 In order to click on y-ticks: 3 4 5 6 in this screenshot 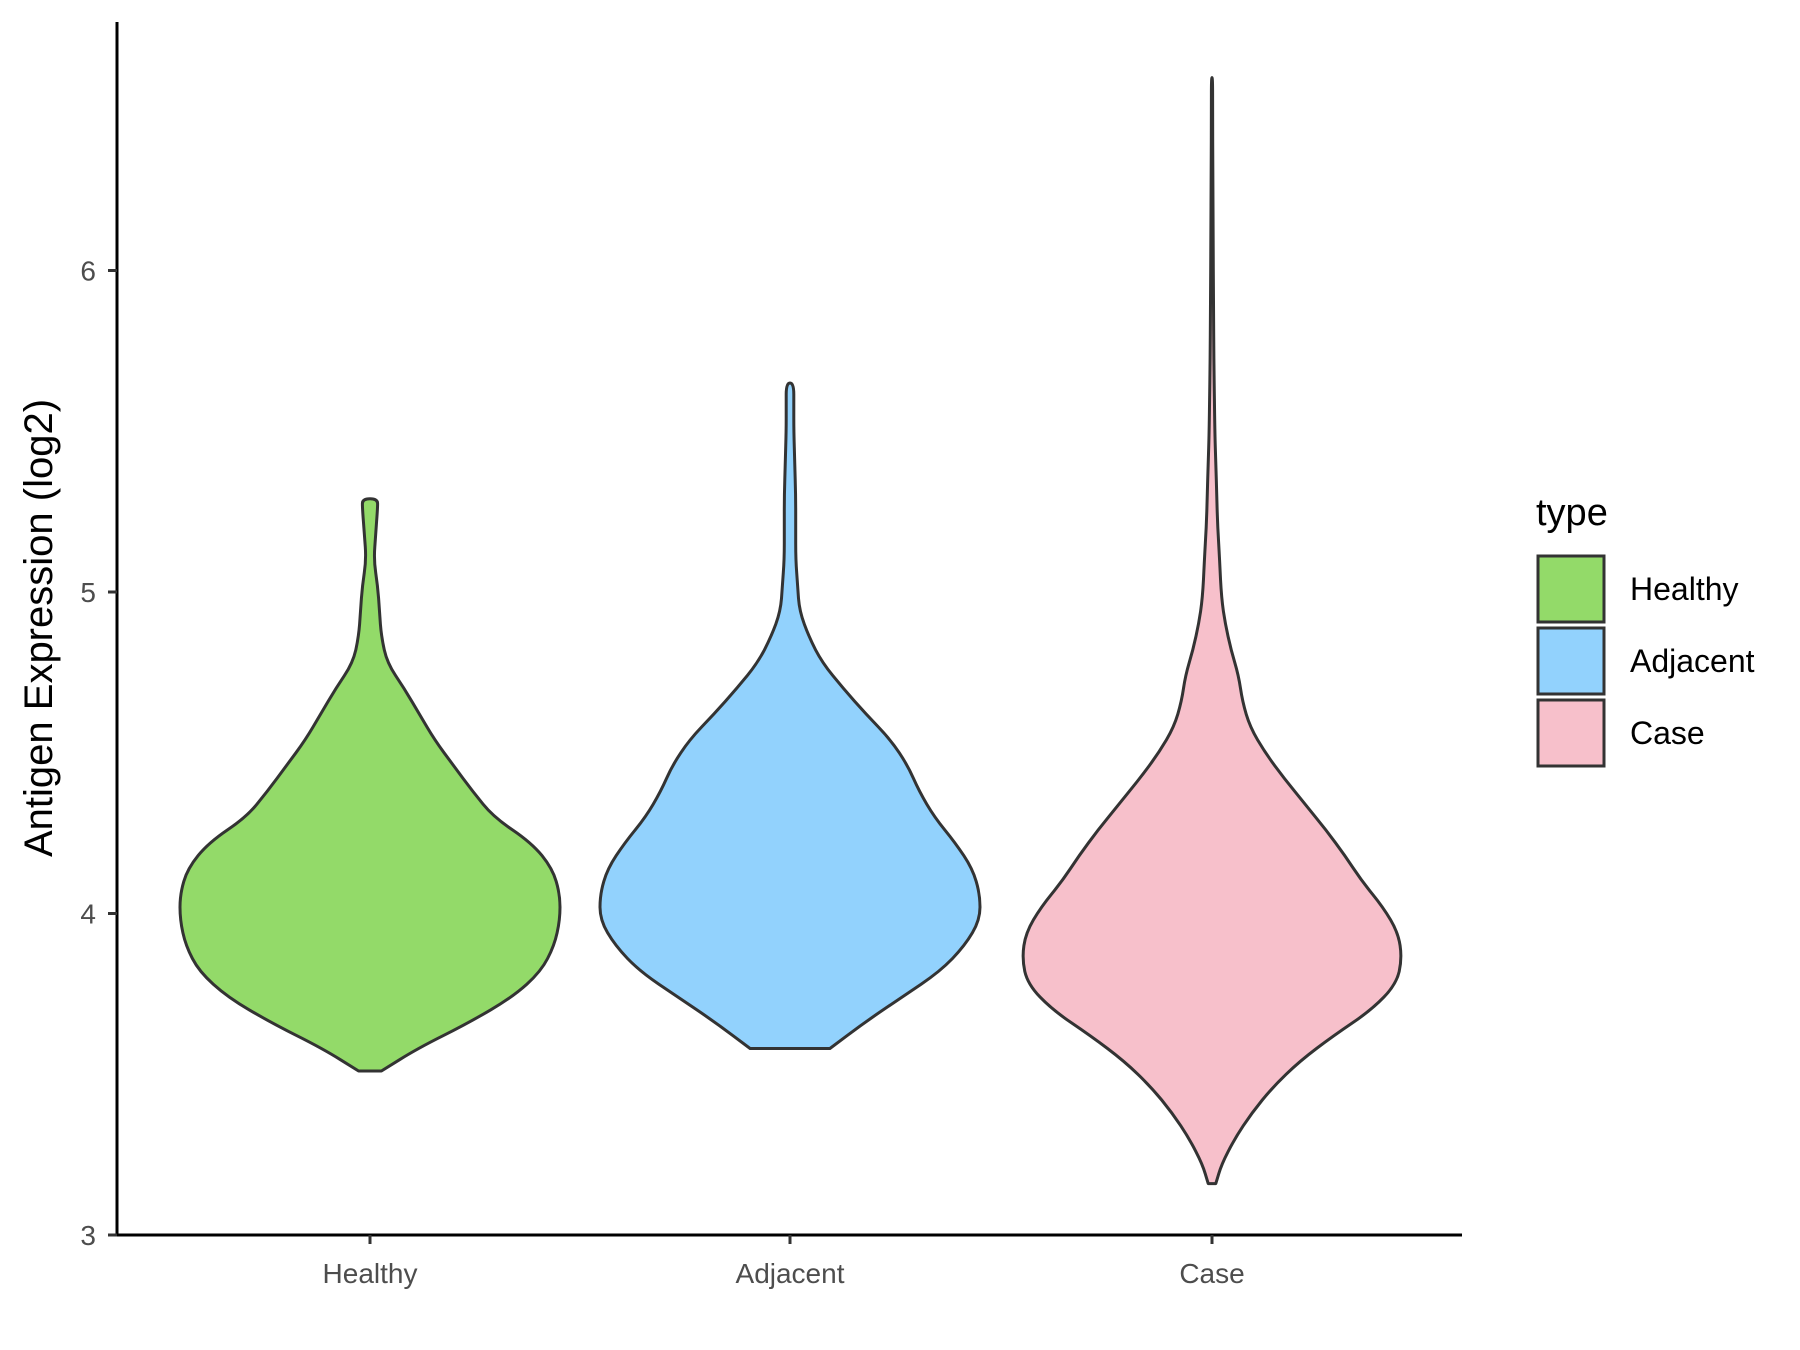, I will do `click(98, 753)`.